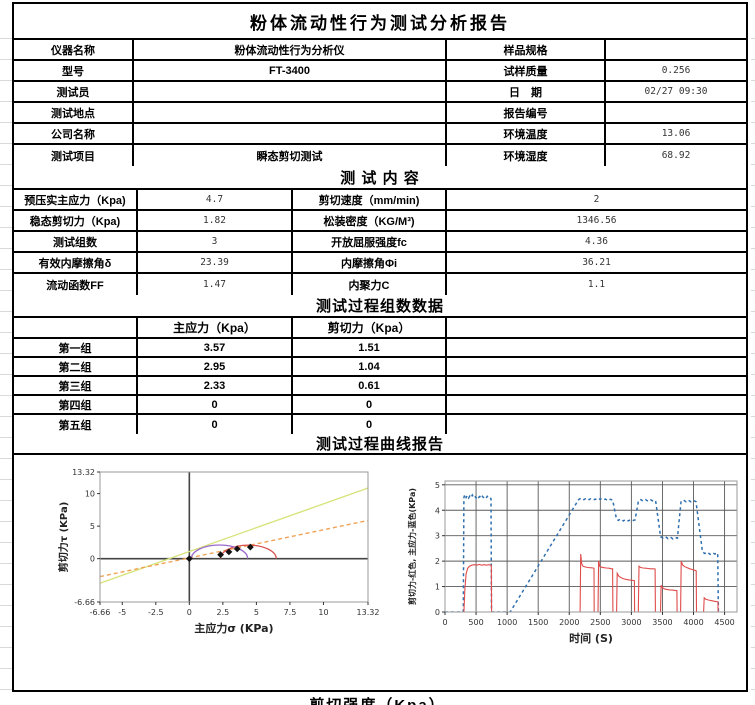 The width and height of the screenshot is (755, 705). I want to click on group-name: 第一组, so click(76, 347).